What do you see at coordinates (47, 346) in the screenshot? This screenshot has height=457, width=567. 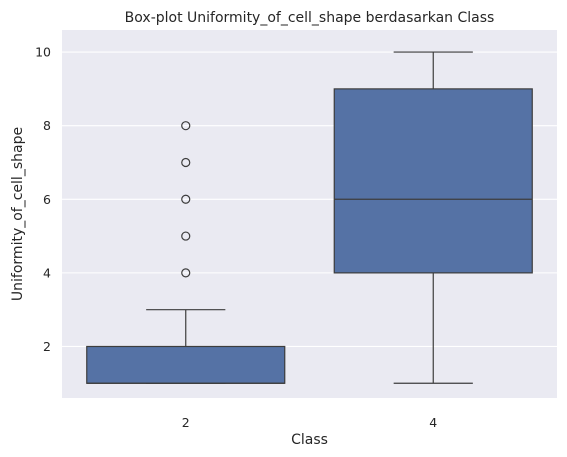 I see `y-tick-label: 2` at bounding box center [47, 346].